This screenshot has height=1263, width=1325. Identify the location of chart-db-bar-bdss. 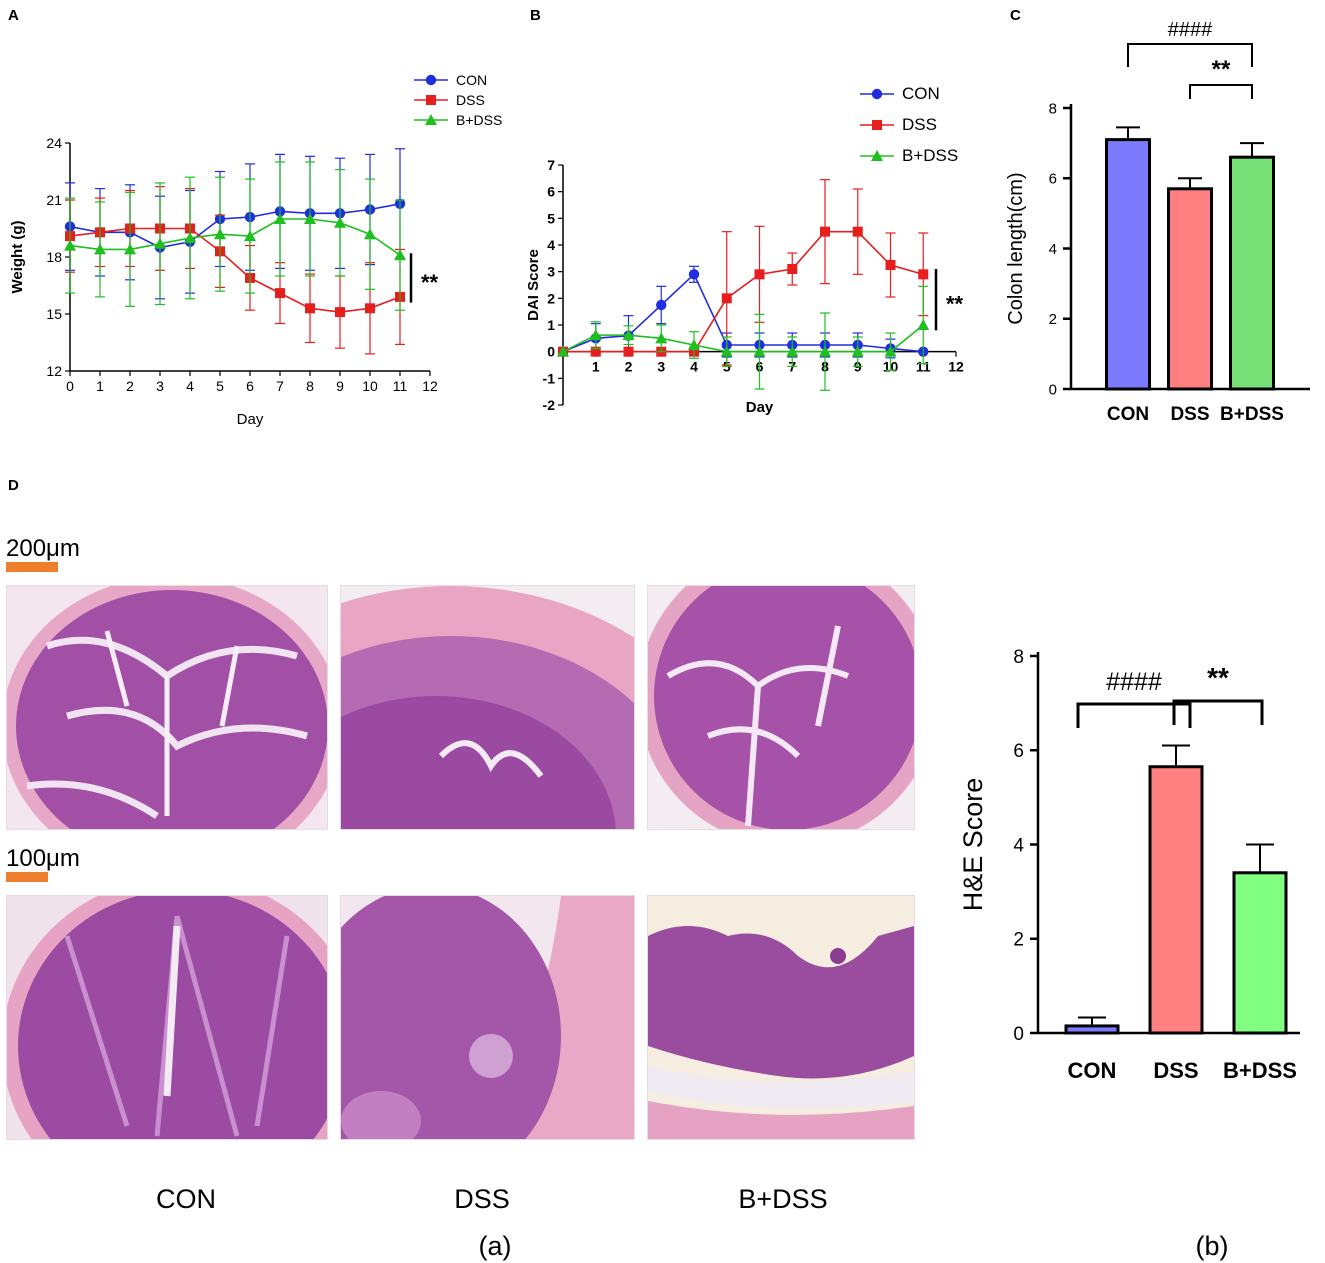
(1260, 953).